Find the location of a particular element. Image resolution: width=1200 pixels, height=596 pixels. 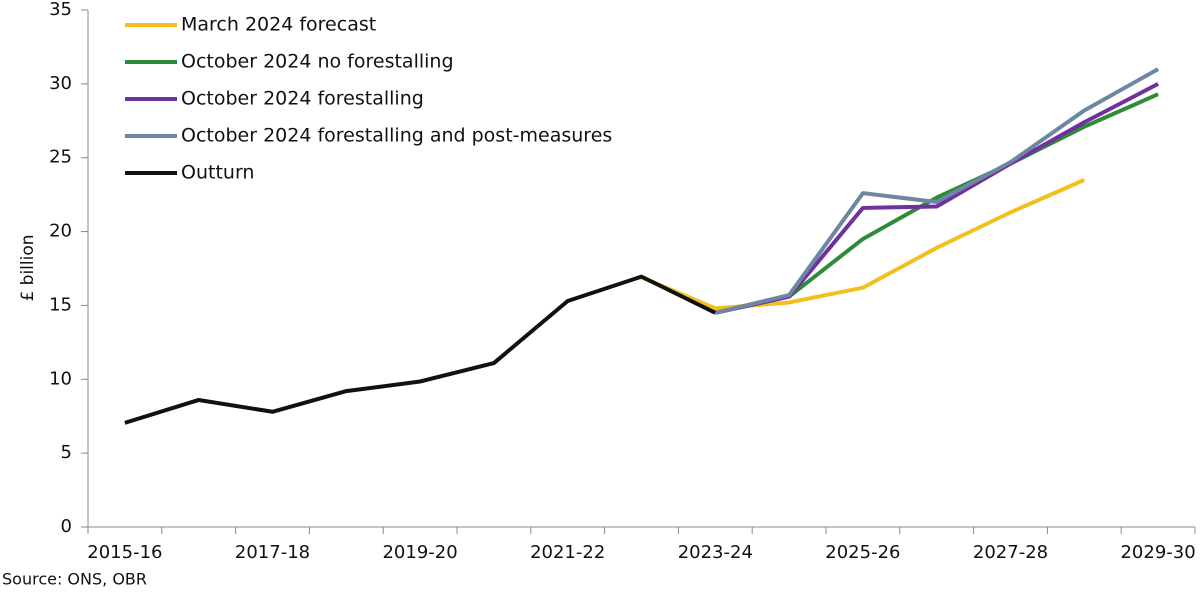

source: Source: ONS, OBR is located at coordinates (74, 579).